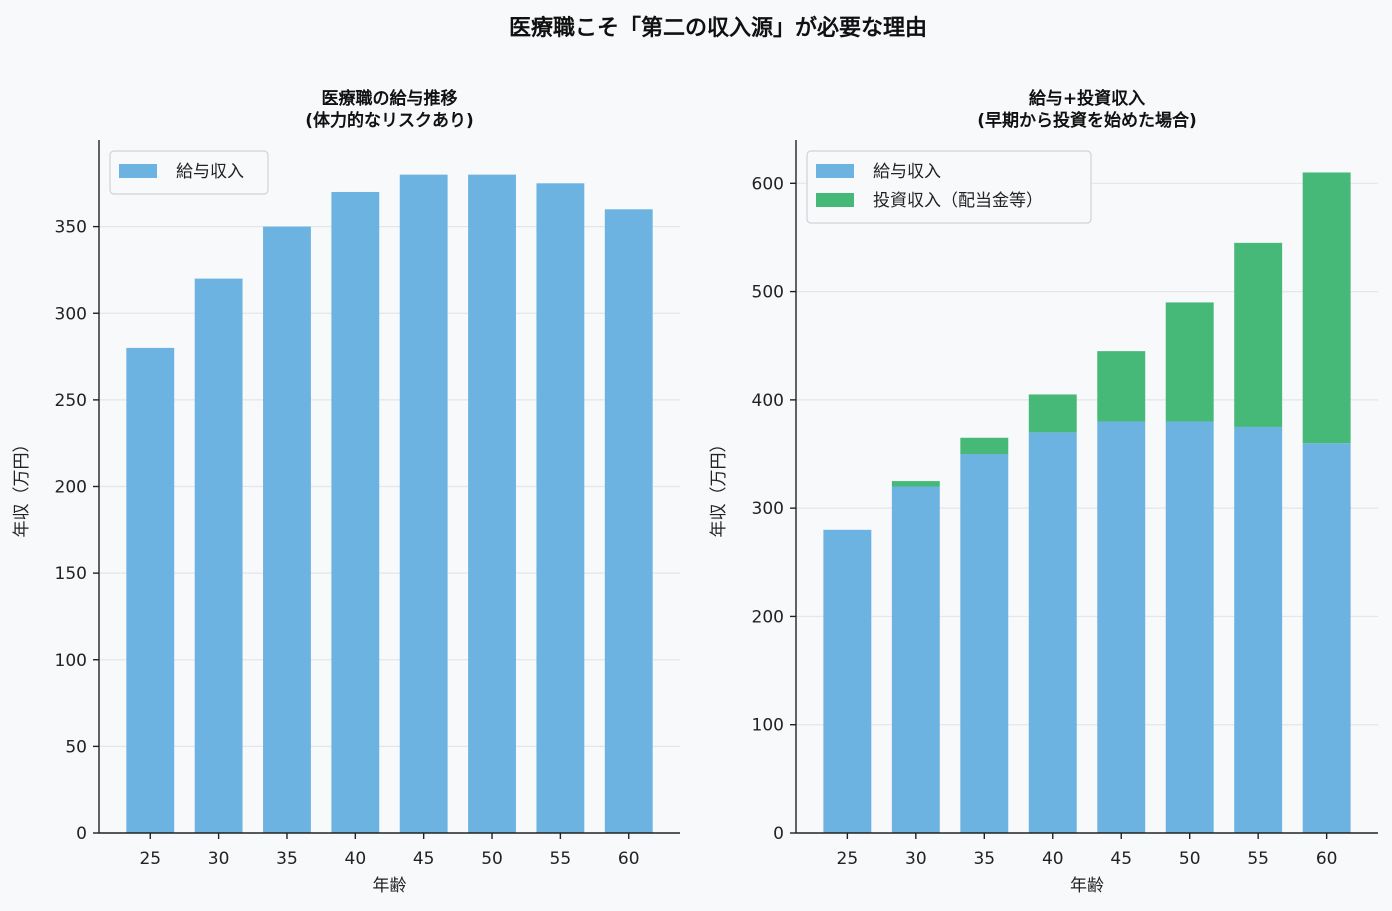  What do you see at coordinates (1087, 120) in the screenshot?
I see `chart-title-line-2: (早期から投資を始めた場合)` at bounding box center [1087, 120].